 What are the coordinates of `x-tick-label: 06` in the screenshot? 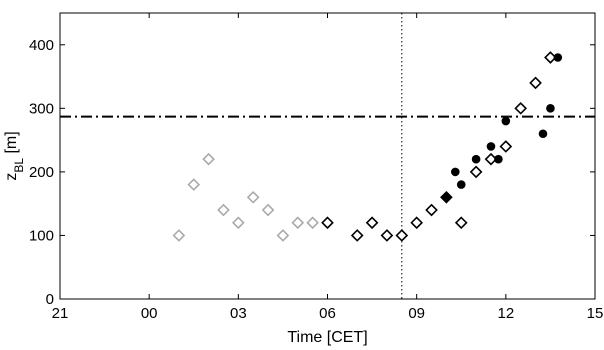 It's located at (327, 313).